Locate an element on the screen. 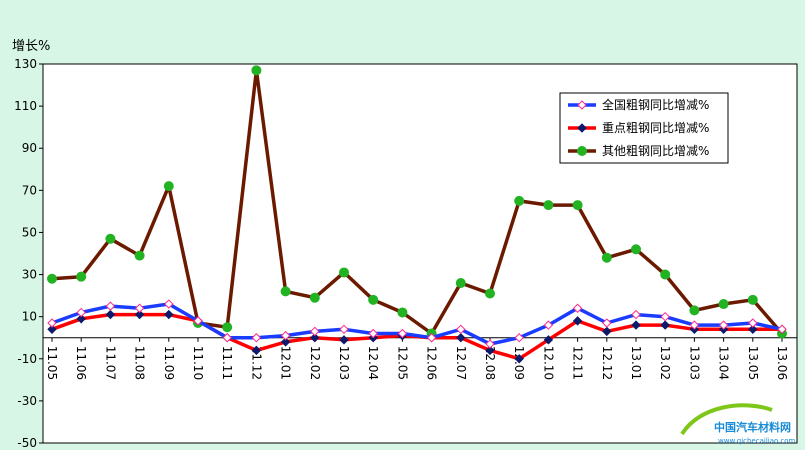 Image resolution: width=805 pixels, height=450 pixels. x-tick-label: 11.08 is located at coordinates (140, 363).